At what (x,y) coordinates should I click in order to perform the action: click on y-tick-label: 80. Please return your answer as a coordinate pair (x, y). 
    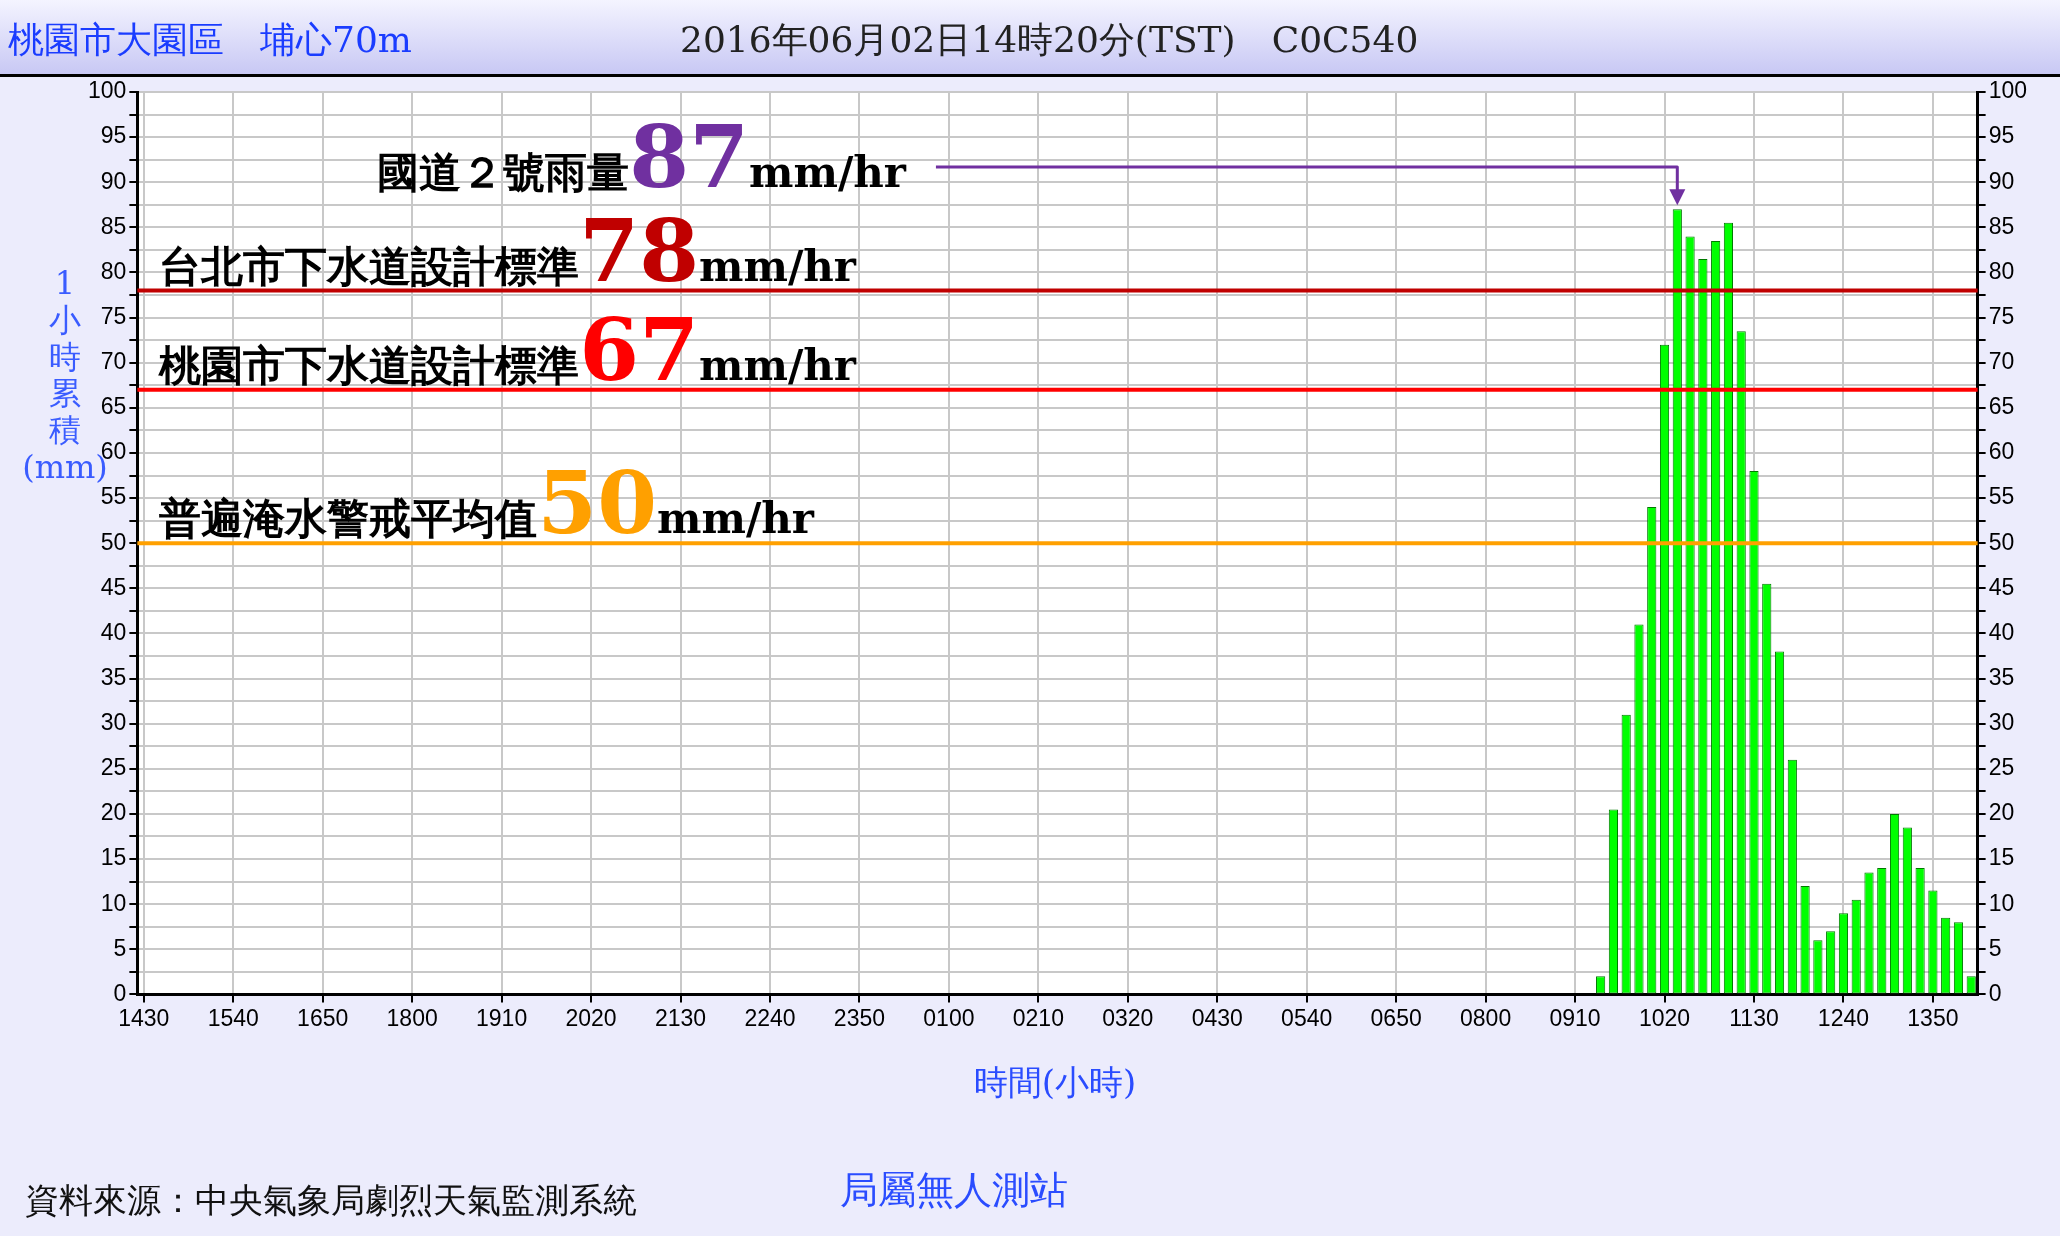
    Looking at the image, I should click on (113, 270).